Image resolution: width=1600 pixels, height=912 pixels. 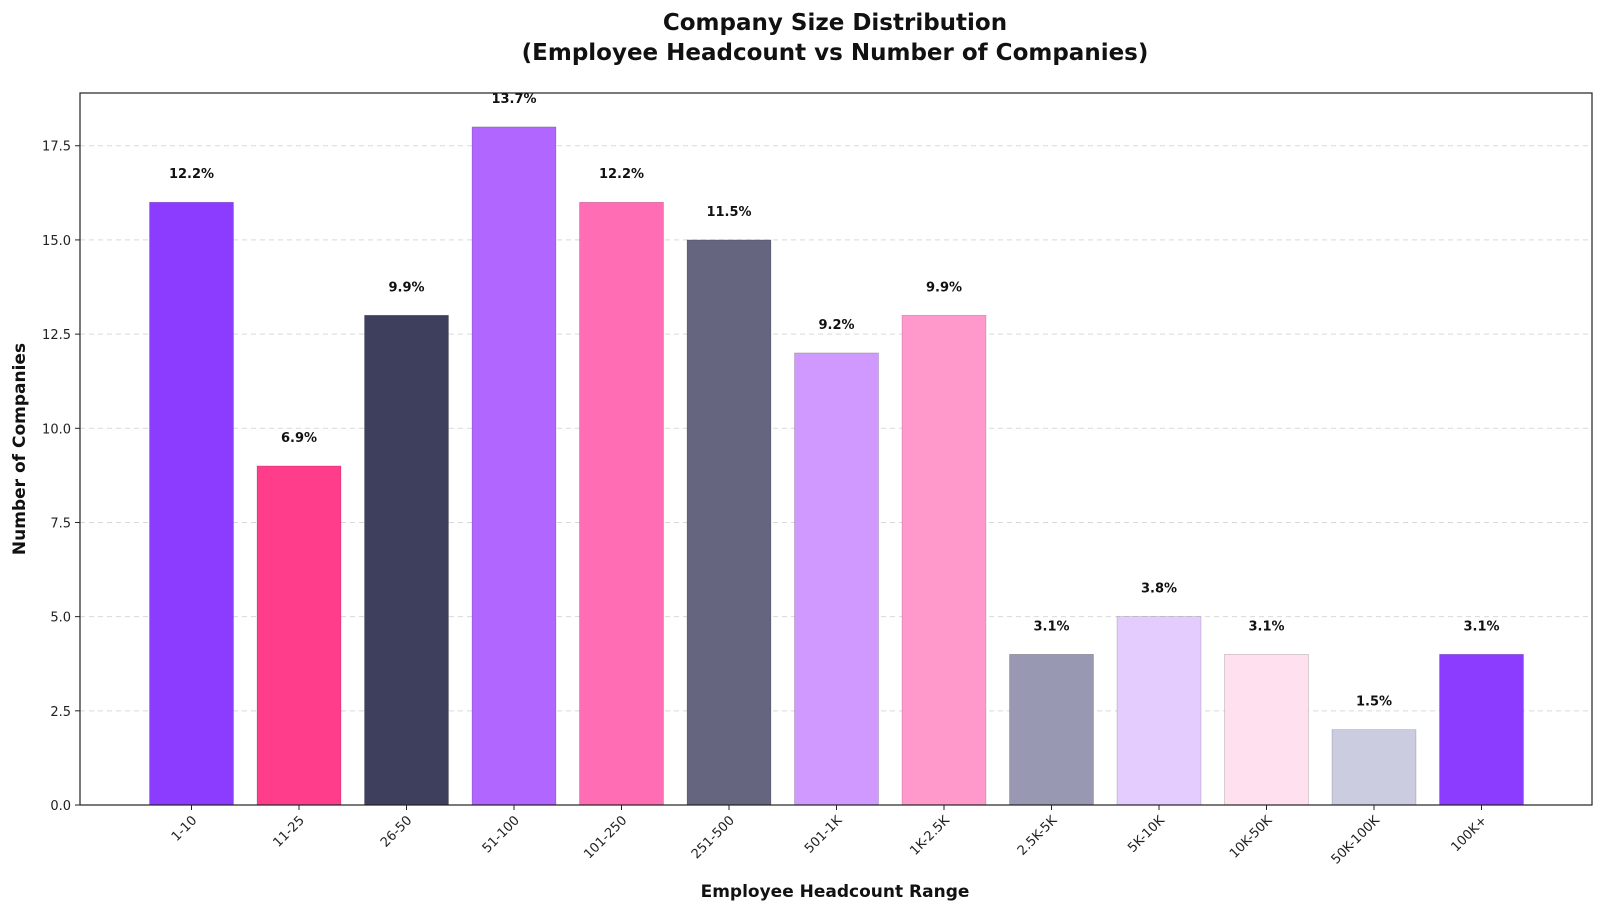 I want to click on x-tick-label: 51-100, so click(x=501, y=834).